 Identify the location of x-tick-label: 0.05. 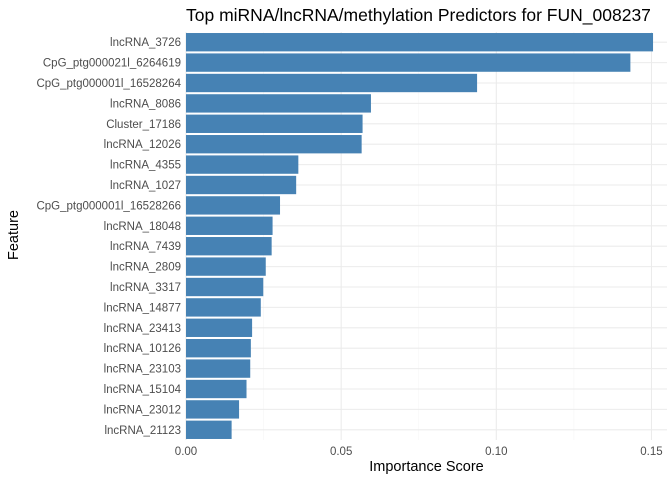
(341, 452).